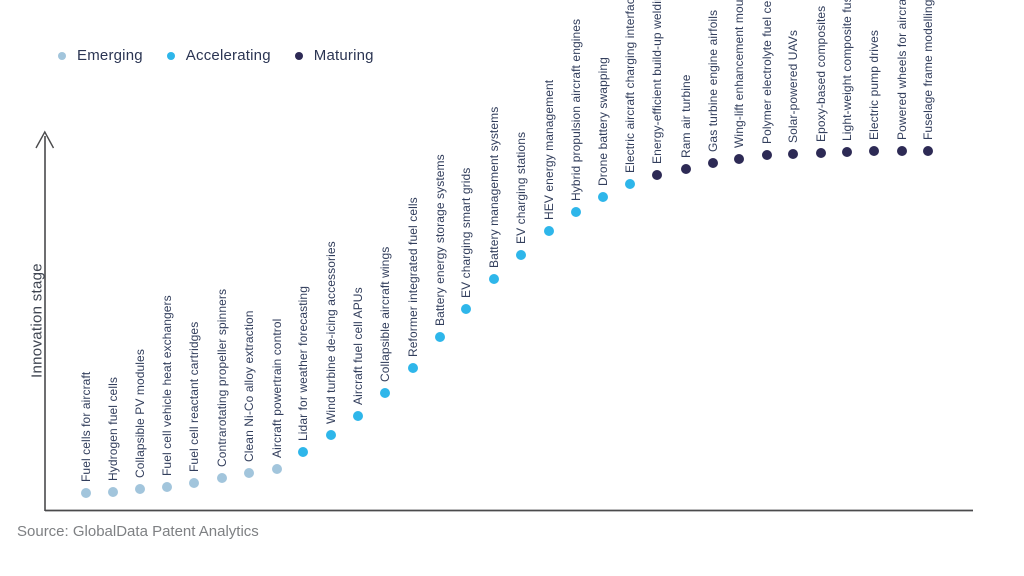 Image resolution: width=1024 pixels, height=576 pixels. Describe the element at coordinates (358, 346) in the screenshot. I see `data-point-label: Aircraft fuel cell APUs` at that location.